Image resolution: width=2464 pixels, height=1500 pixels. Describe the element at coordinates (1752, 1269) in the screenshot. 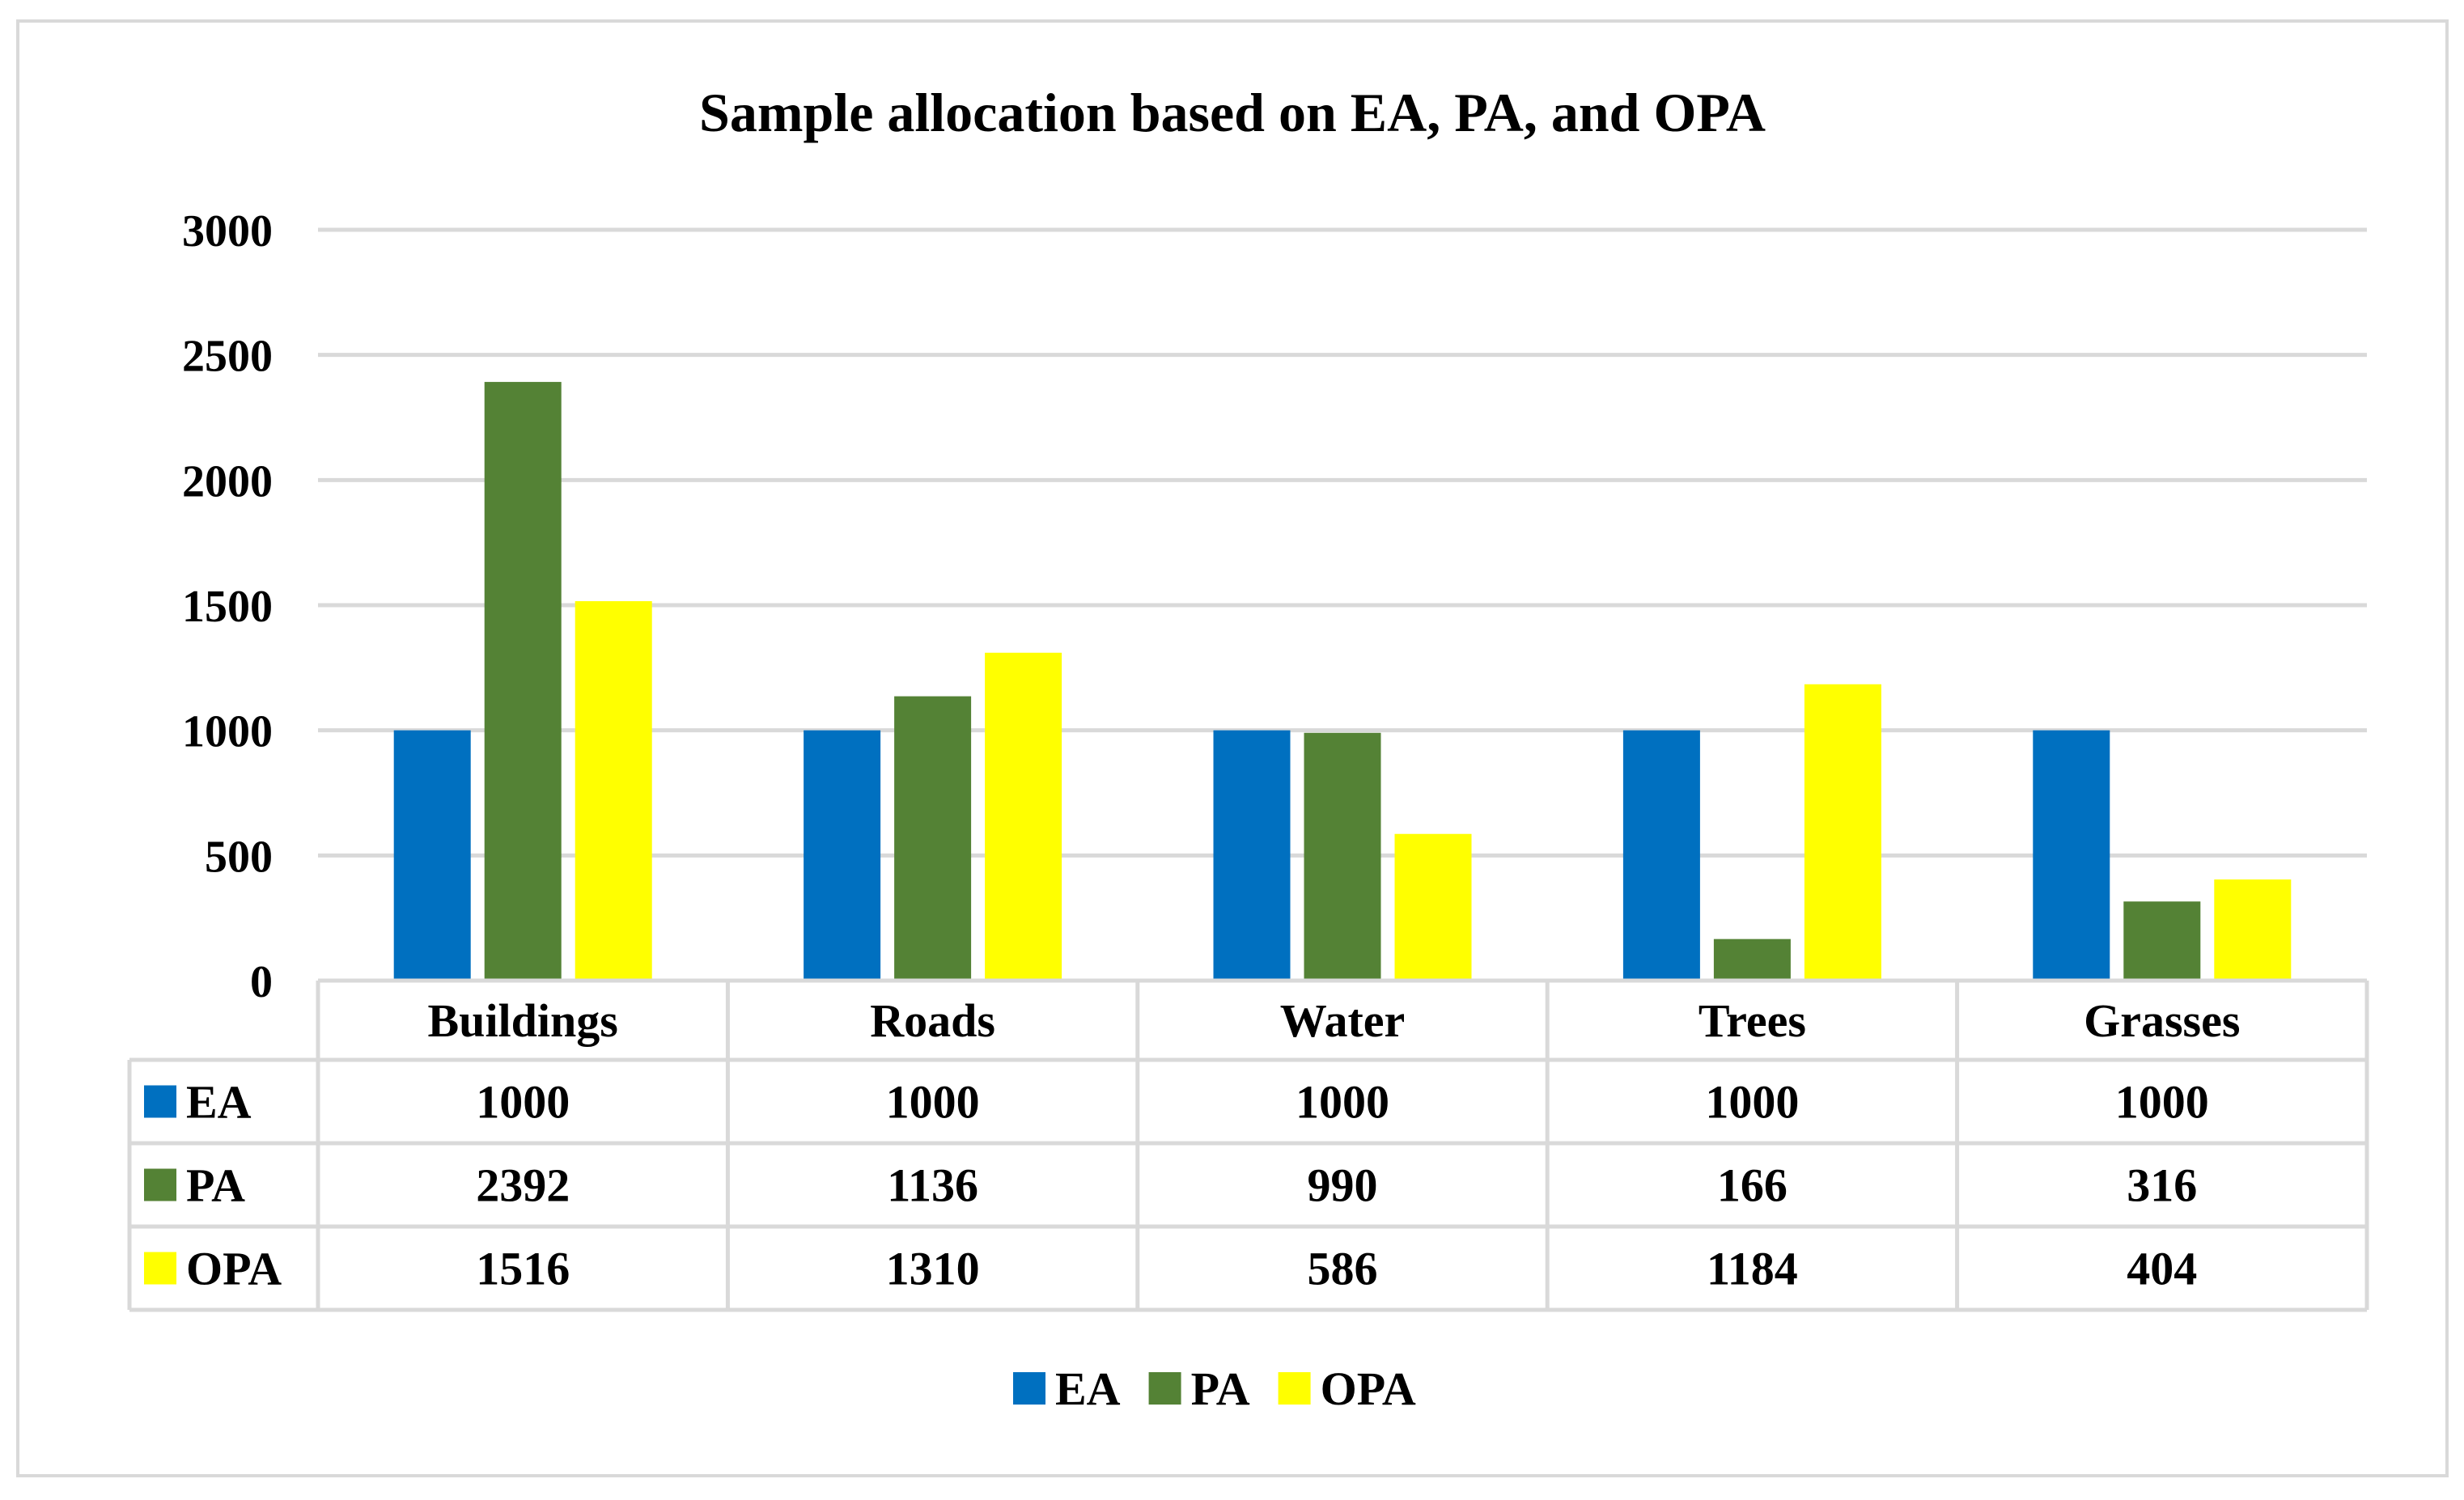

I see `data-label: 1184` at that location.